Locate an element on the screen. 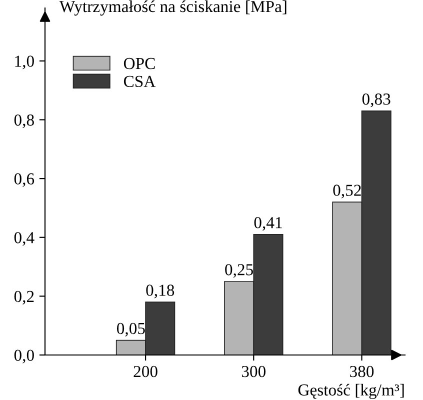 The width and height of the screenshot is (423, 400). y-tick-label: 0,4 is located at coordinates (24, 239).